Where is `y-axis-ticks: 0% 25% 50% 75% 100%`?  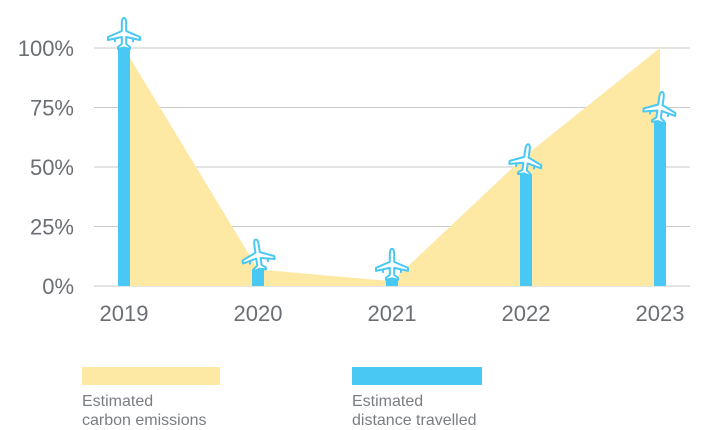
y-axis-ticks: 0% 25% 50% 75% 100% is located at coordinates (46, 167).